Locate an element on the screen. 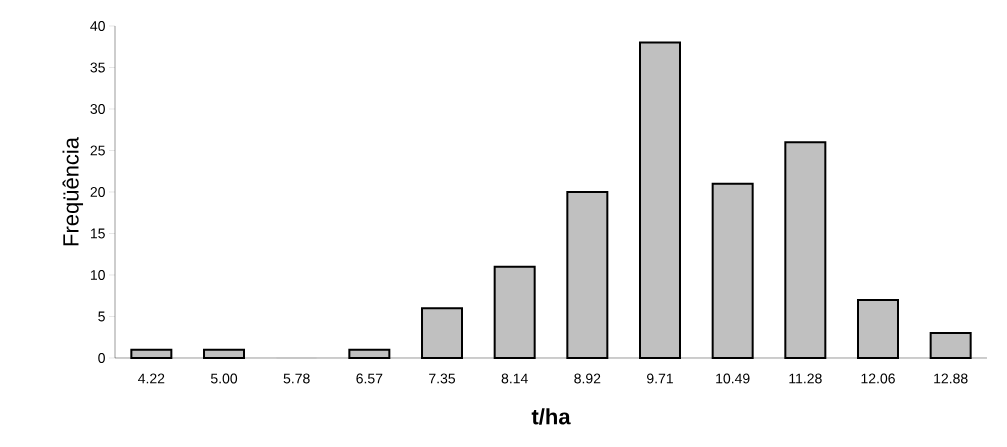  y-tick-label: 25 is located at coordinates (97, 150).